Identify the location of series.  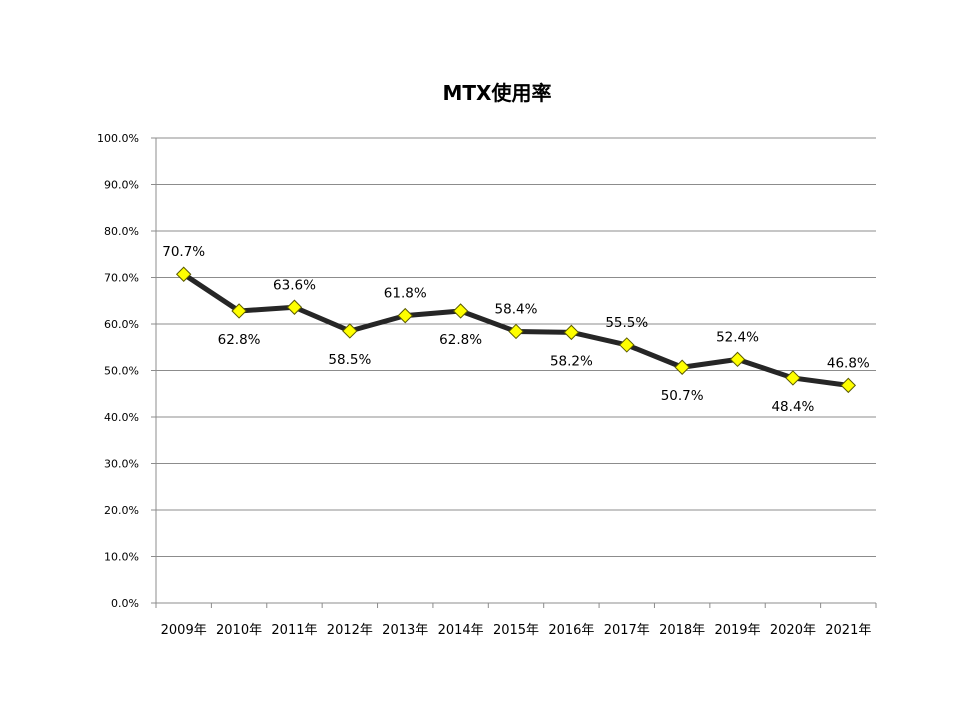
(516, 330).